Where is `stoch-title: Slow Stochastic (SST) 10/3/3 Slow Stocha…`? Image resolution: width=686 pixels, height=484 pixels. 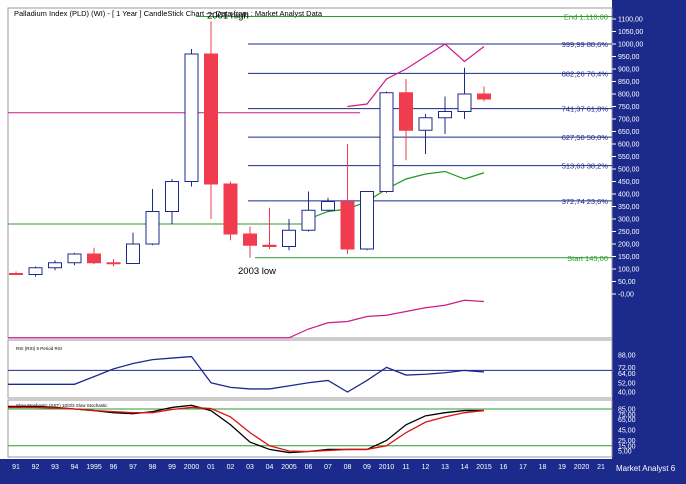
stoch-title: Slow Stochastic (SST) 10/3/3 Slow Stocha… is located at coordinates (62, 405).